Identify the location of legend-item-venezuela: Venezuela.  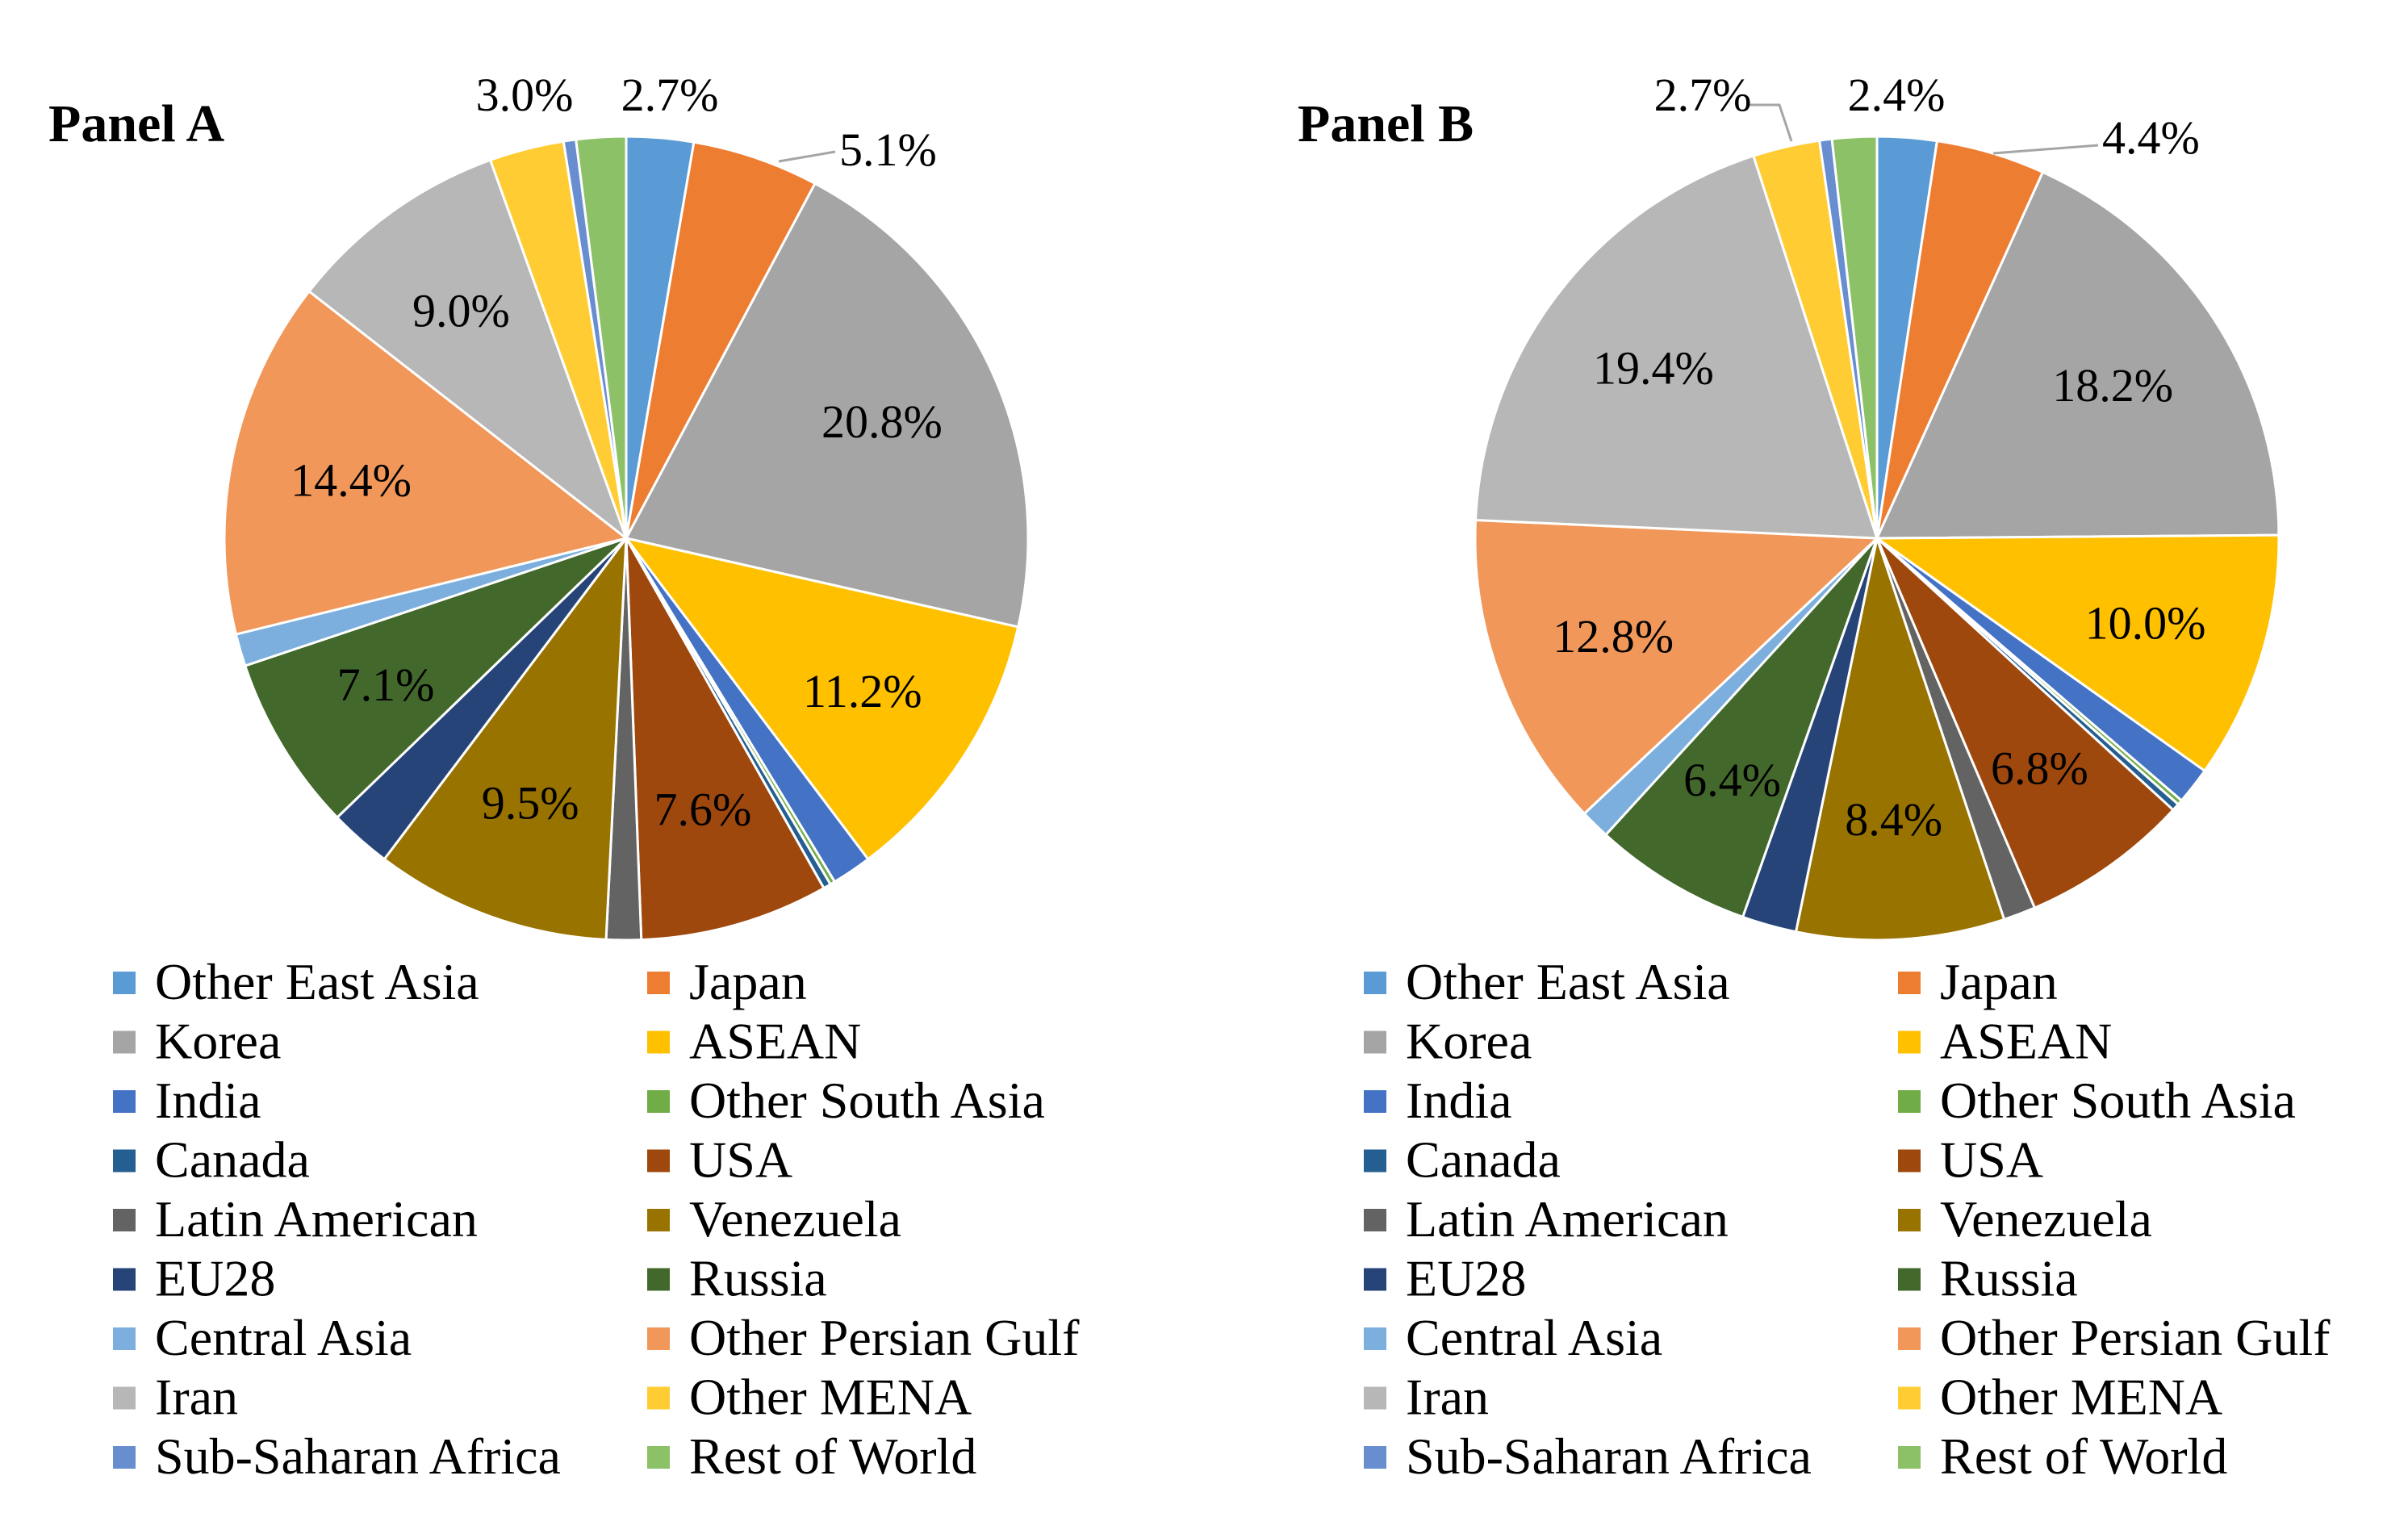
(774, 1219).